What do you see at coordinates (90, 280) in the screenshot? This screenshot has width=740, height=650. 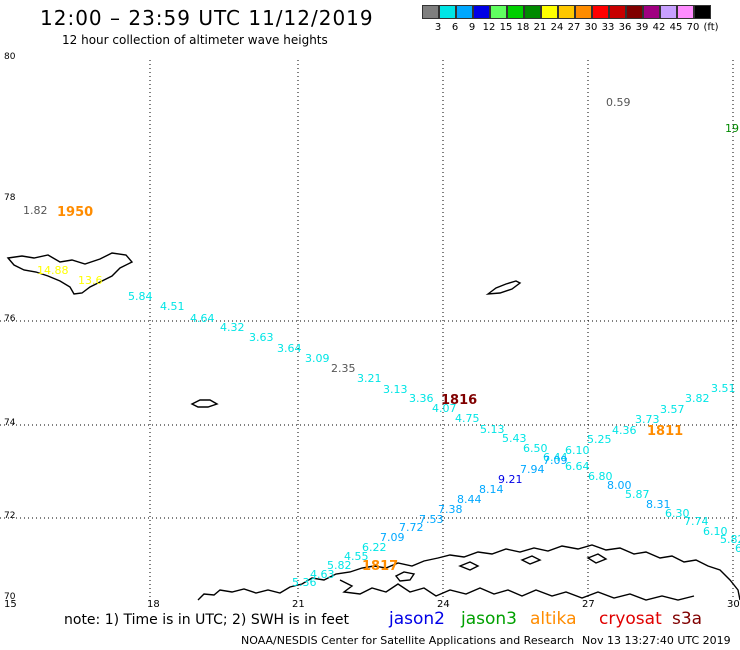 I see `wave-height-value: 13.6` at bounding box center [90, 280].